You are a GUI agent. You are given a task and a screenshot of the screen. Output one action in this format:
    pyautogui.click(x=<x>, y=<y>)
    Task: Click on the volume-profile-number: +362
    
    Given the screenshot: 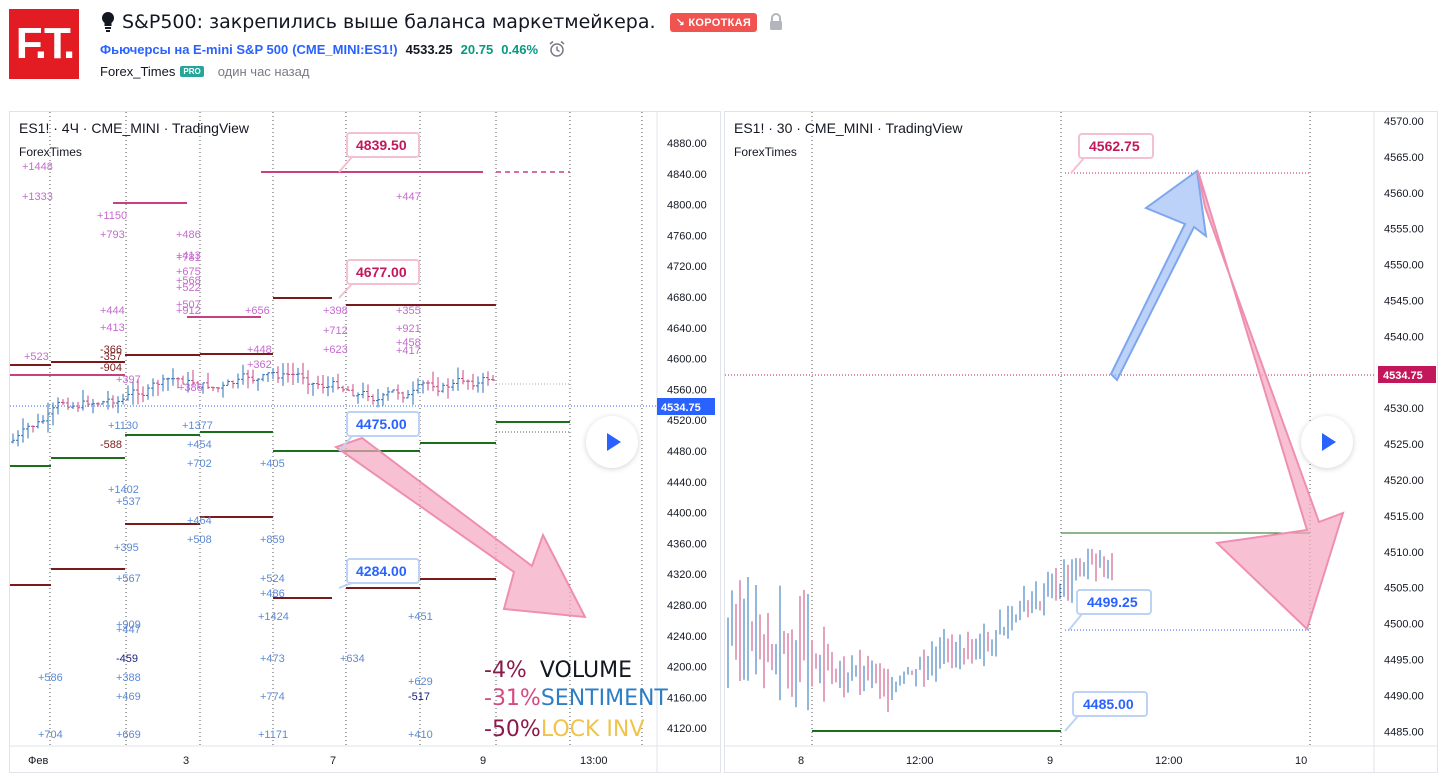 What is the action you would take?
    pyautogui.click(x=259, y=365)
    